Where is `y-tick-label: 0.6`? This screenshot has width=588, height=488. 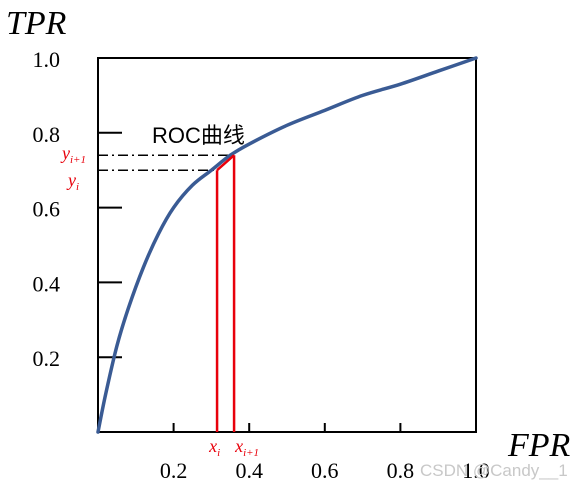 y-tick-label: 0.6 is located at coordinates (47, 209).